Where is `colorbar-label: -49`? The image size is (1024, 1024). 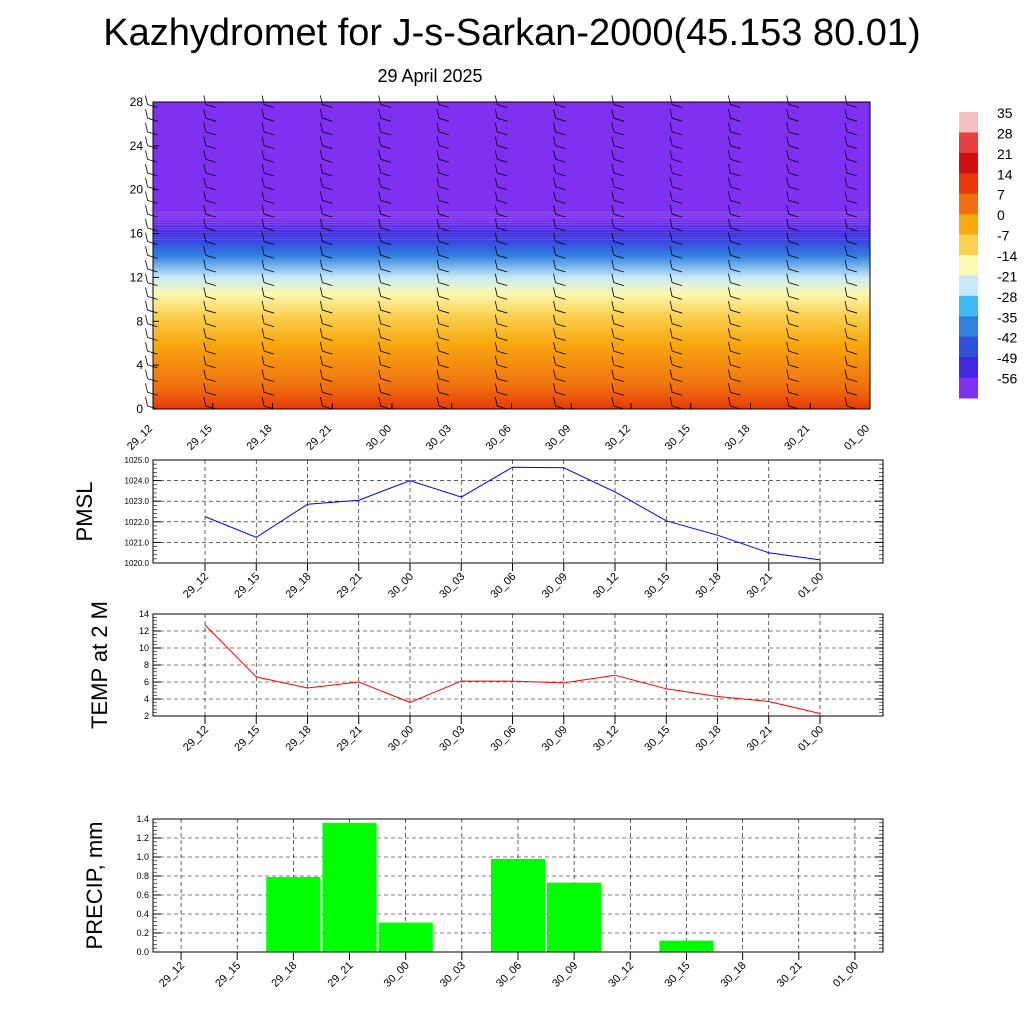
colorbar-label: -49 is located at coordinates (1007, 358).